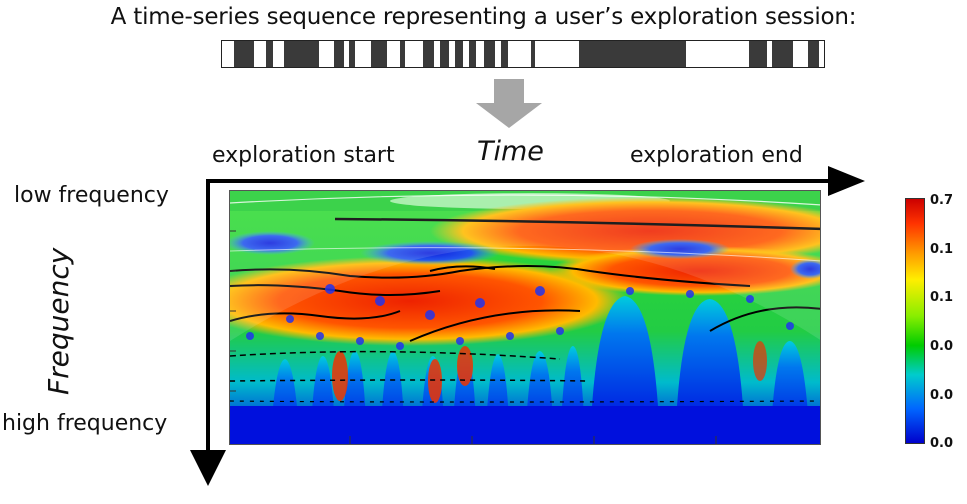  I want to click on down-arrow-icon, so click(509, 103).